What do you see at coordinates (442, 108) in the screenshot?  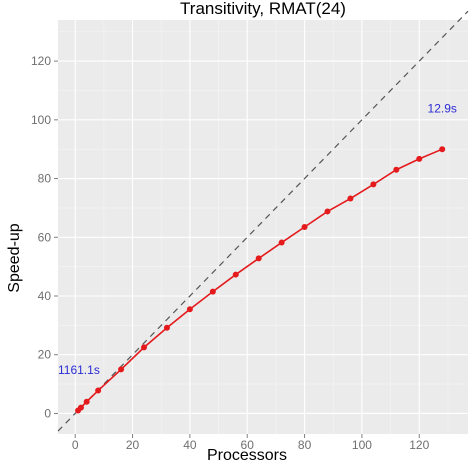 I see `time-annotation: 12.9s` at bounding box center [442, 108].